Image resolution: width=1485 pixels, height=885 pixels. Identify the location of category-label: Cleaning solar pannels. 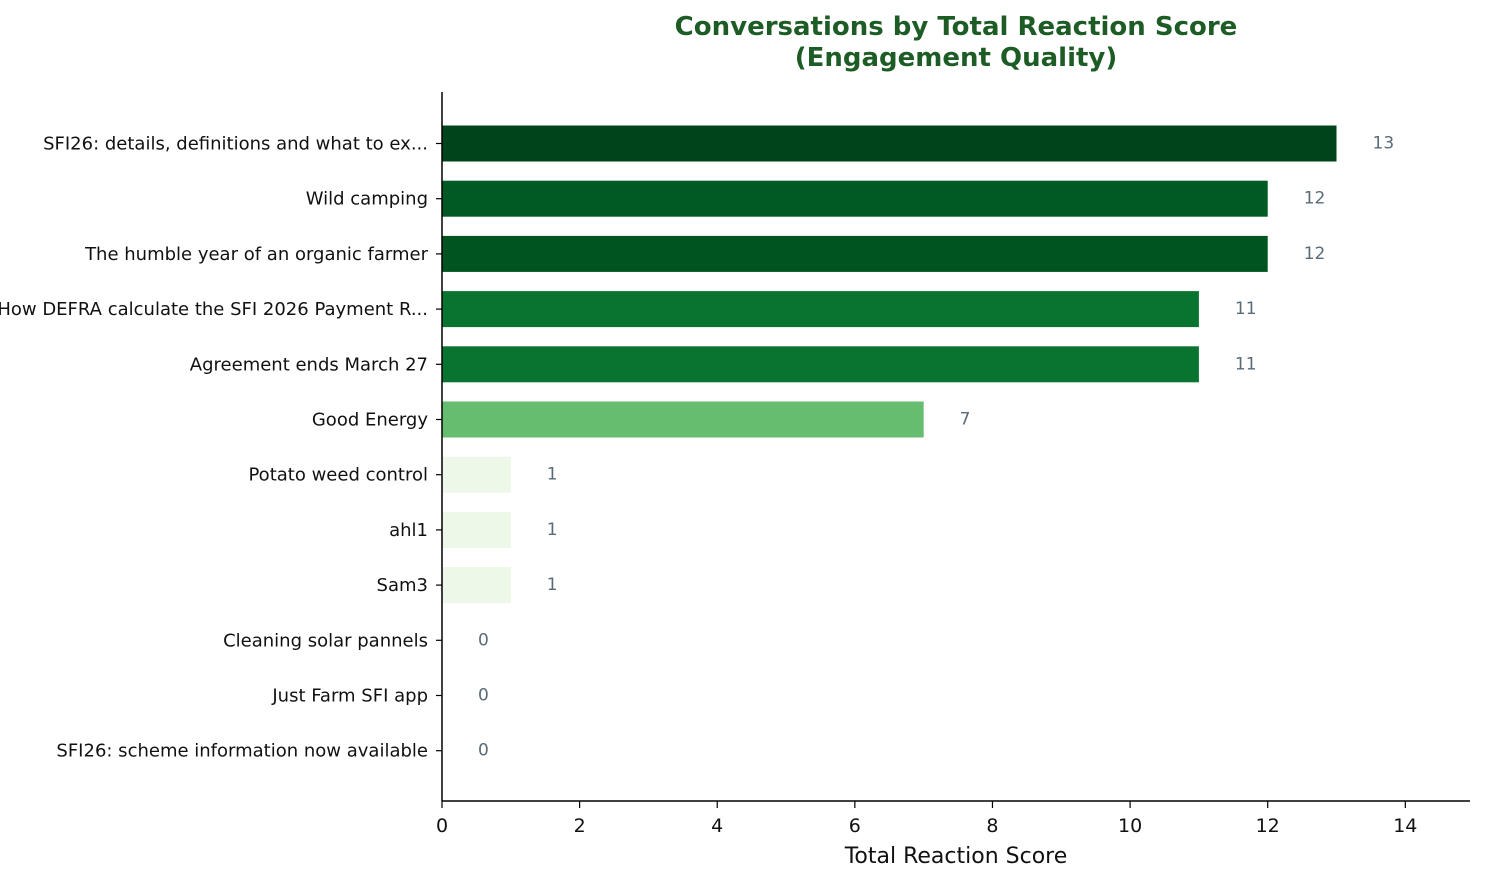
(325, 640).